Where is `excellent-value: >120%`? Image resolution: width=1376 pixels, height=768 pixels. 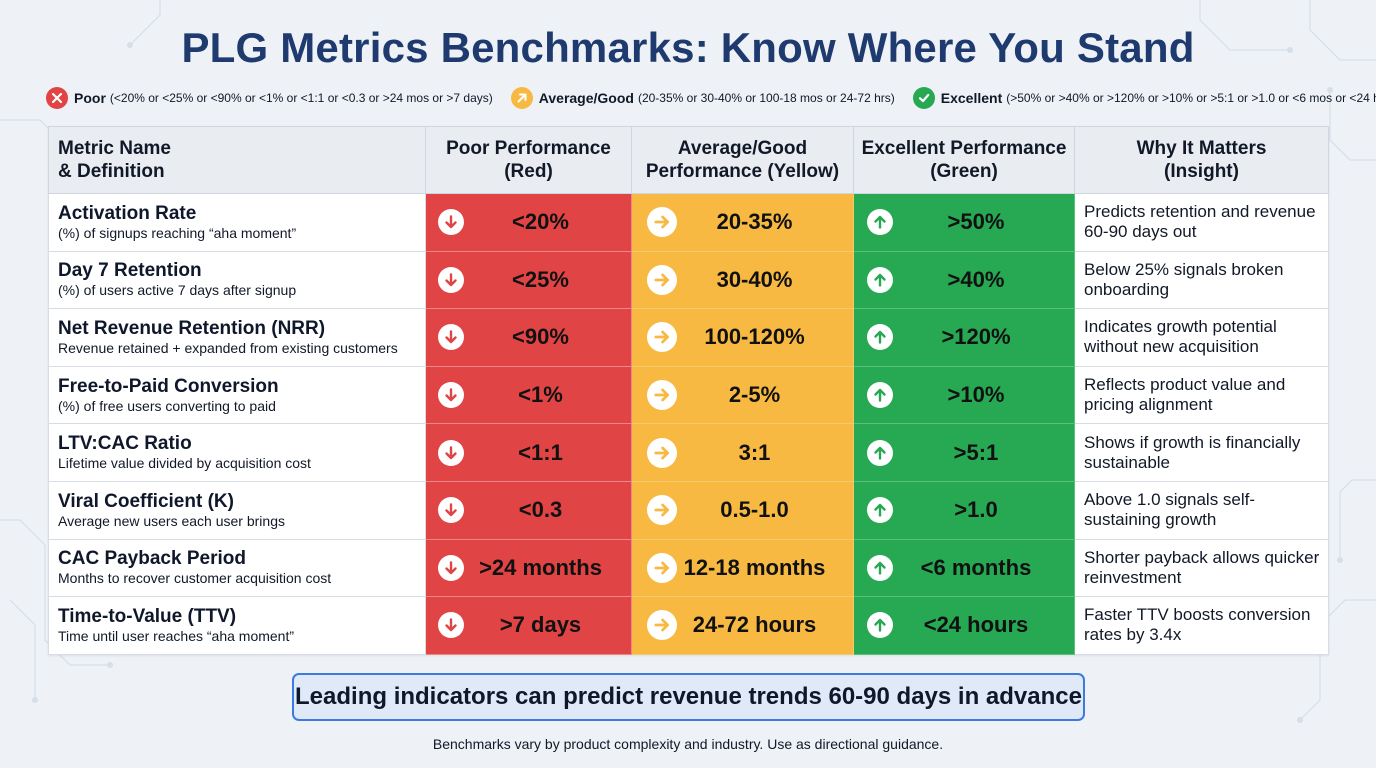 excellent-value: >120% is located at coordinates (976, 337).